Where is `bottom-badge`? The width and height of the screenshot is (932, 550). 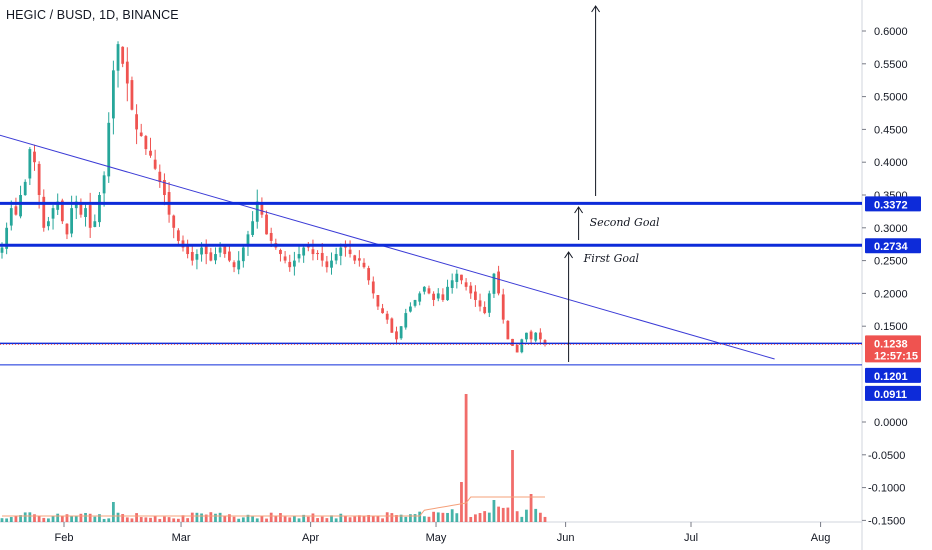
bottom-badge is located at coordinates (893, 393).